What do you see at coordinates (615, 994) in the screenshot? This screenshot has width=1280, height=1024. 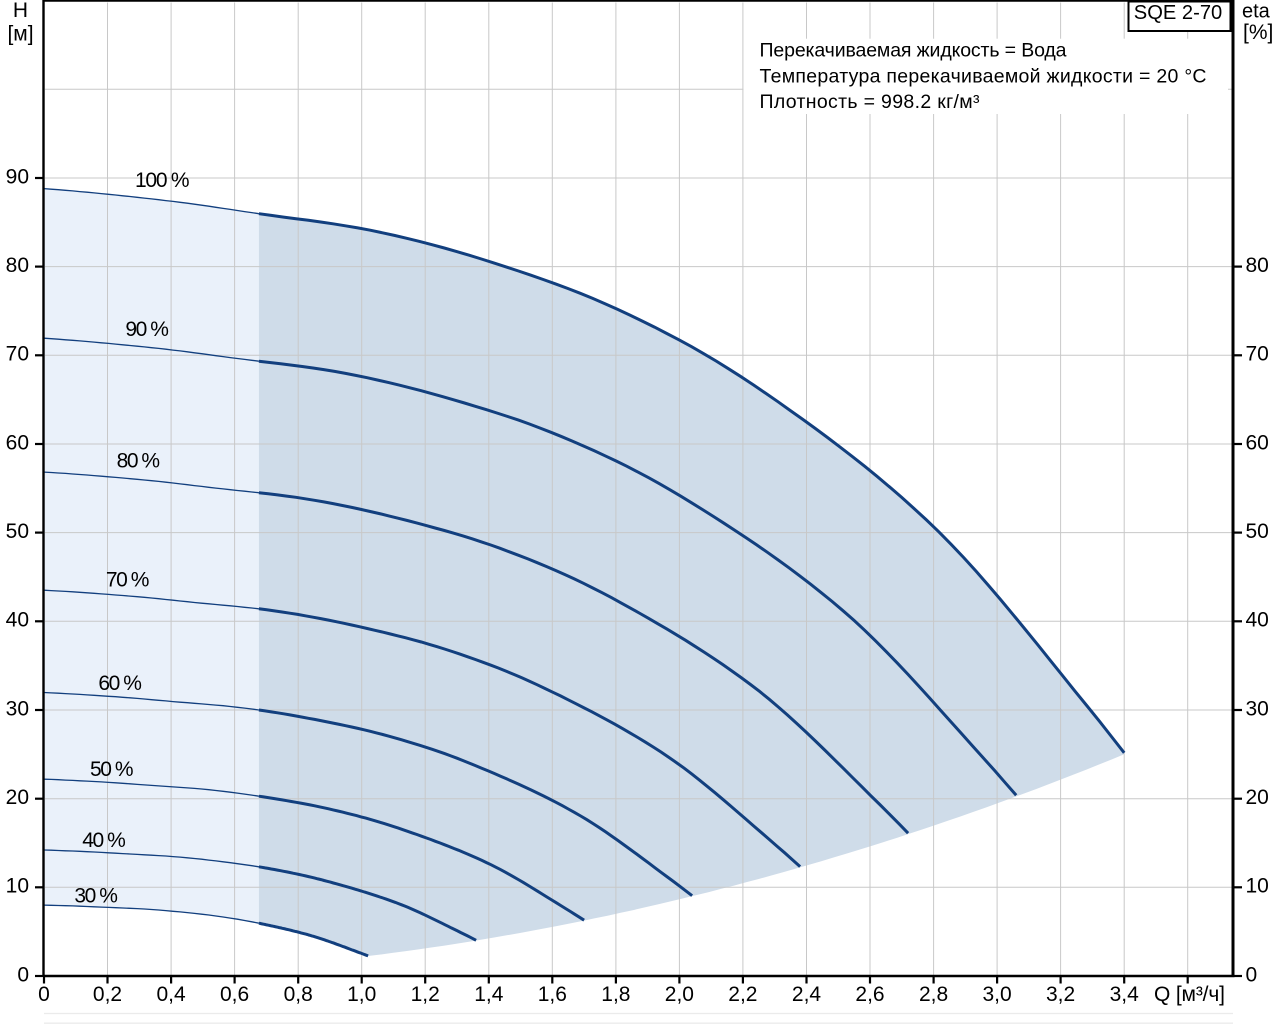 I see `svg-text: 1,8` at bounding box center [615, 994].